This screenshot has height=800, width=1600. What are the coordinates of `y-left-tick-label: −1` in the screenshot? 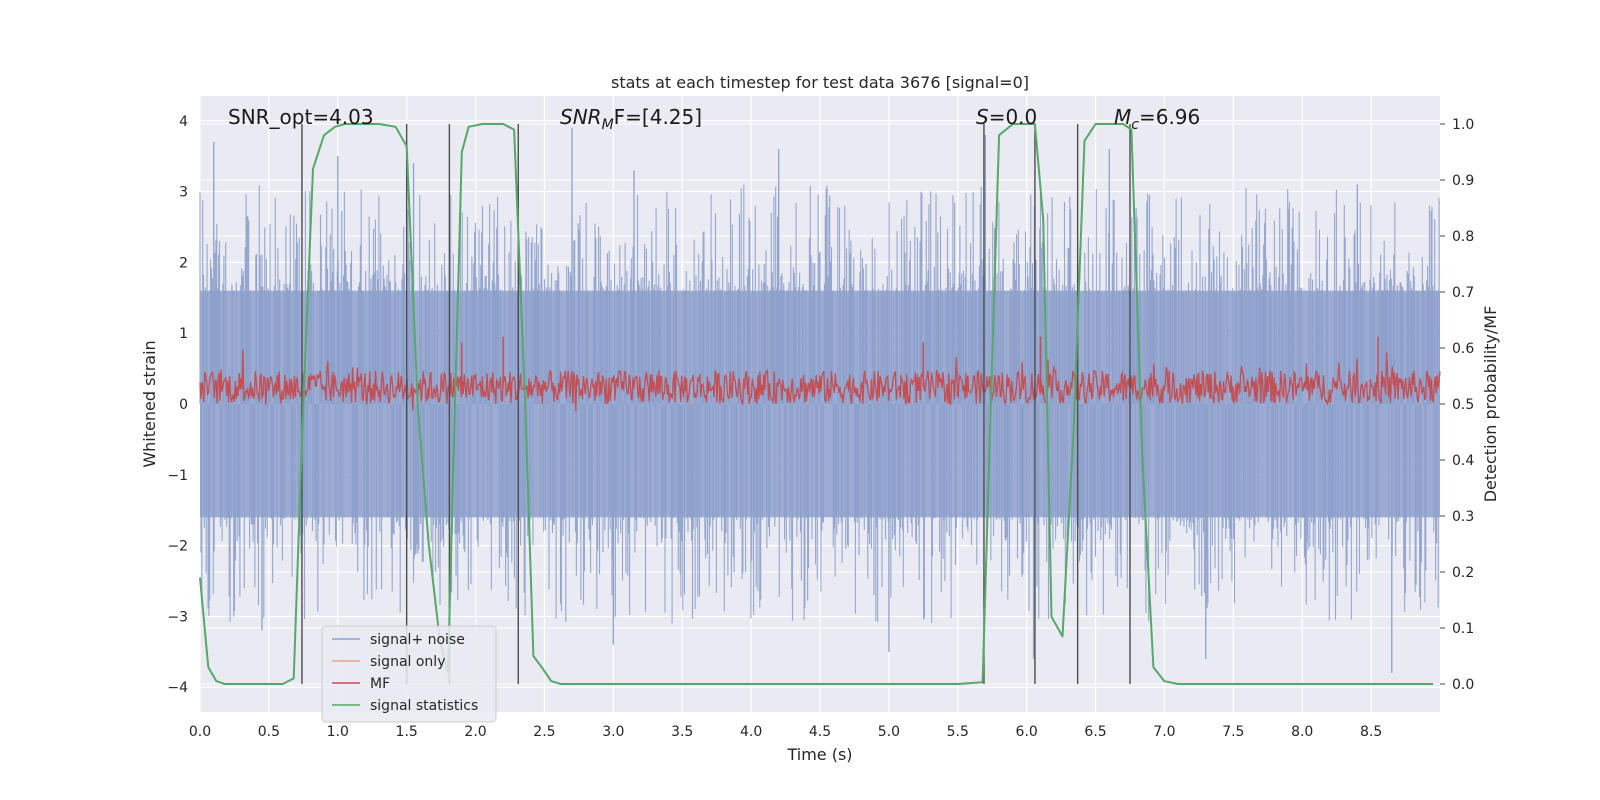 It's located at (177, 476).